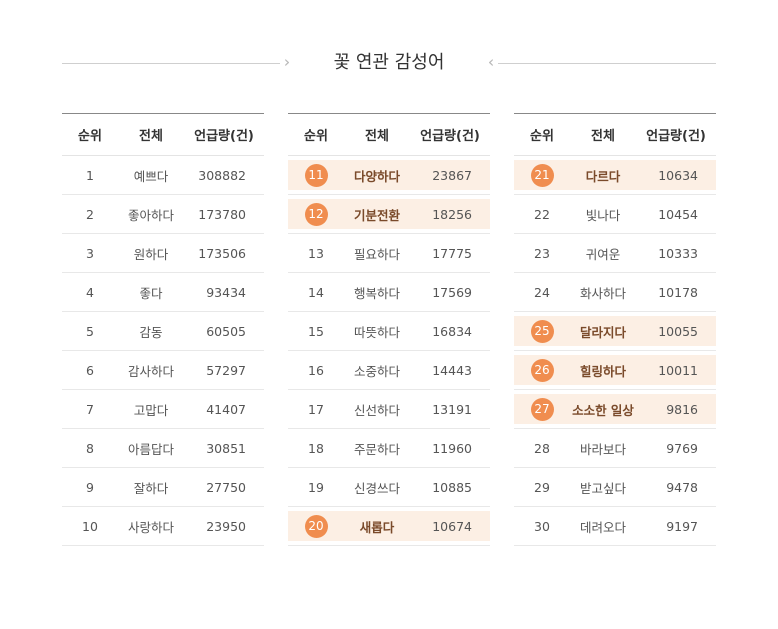  What do you see at coordinates (151, 293) in the screenshot?
I see `keyword-cell: 좋다` at bounding box center [151, 293].